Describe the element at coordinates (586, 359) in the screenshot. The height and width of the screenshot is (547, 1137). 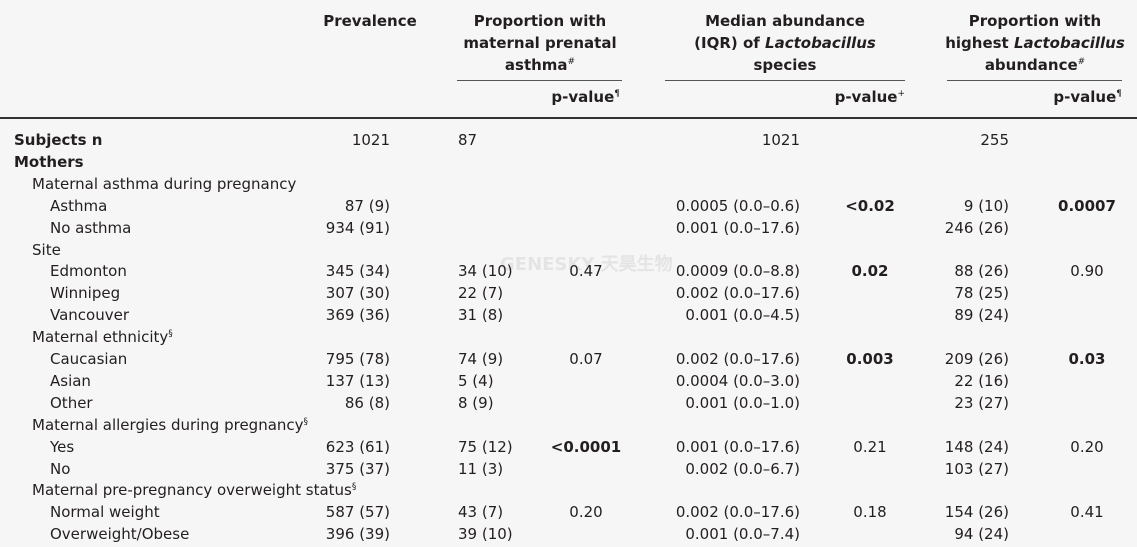
I see `asthma-pvalue-cell: 0.07` at that location.